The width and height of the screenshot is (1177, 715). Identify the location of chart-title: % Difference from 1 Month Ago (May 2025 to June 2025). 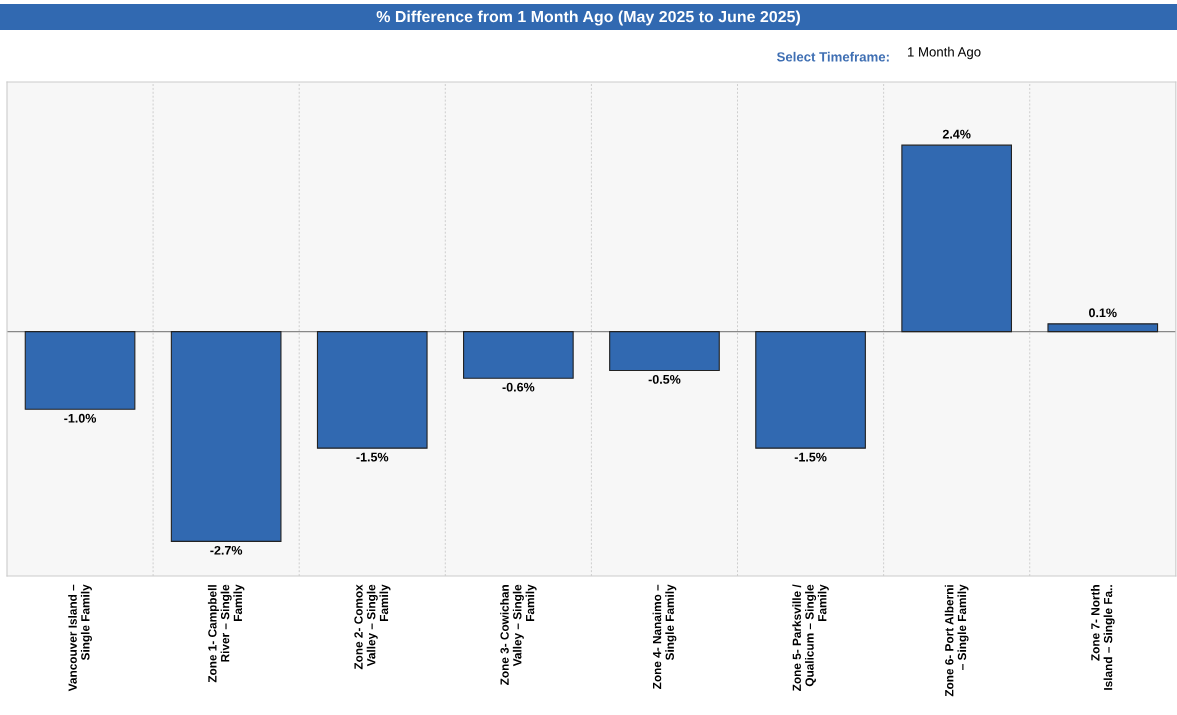
(588, 18).